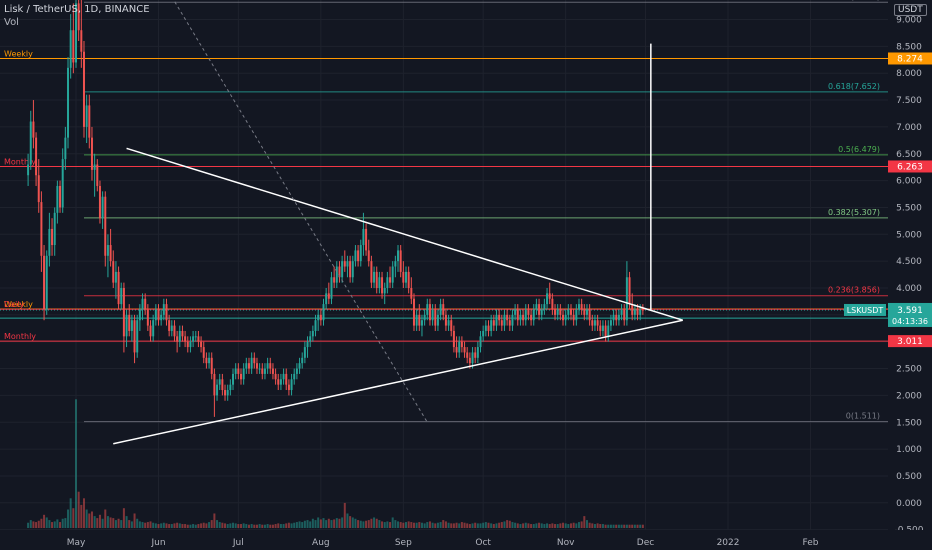 The height and width of the screenshot is (550, 932). Describe the element at coordinates (466, 540) in the screenshot. I see `time-axis: May Jun Jul Aug Sep Oct Nov Dec 2022 Feb` at that location.